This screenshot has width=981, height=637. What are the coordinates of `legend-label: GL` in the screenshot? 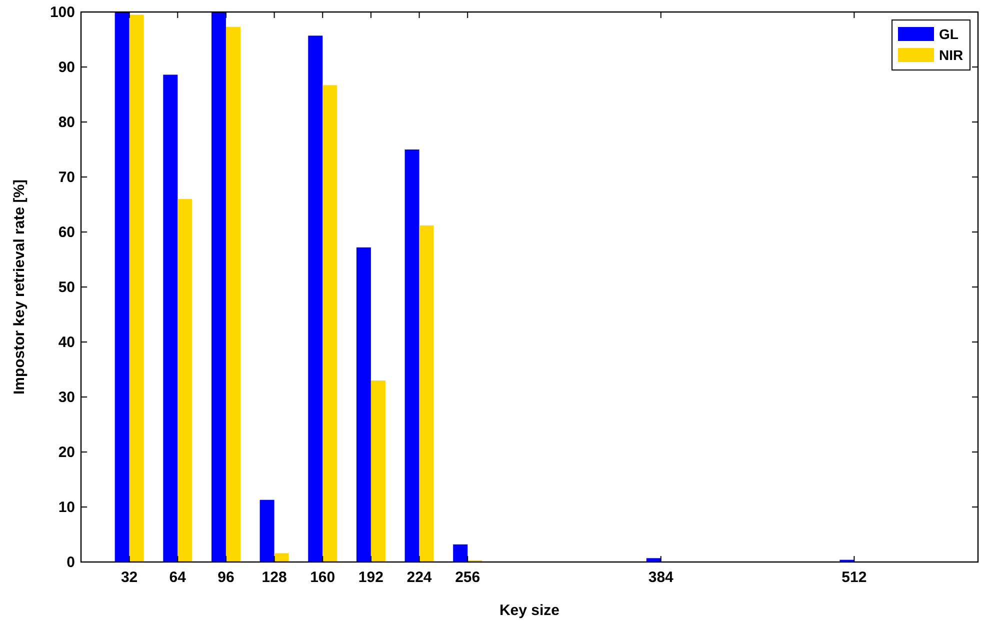 It's located at (949, 34).